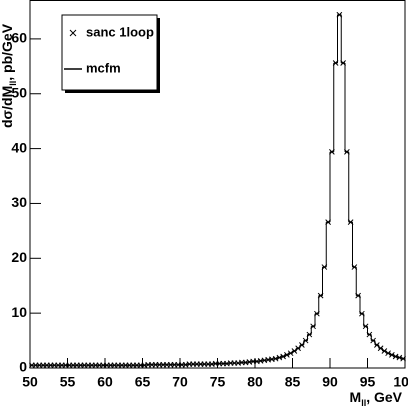  Describe the element at coordinates (384, 397) in the screenshot. I see `x-label-unit: , GeV` at that location.